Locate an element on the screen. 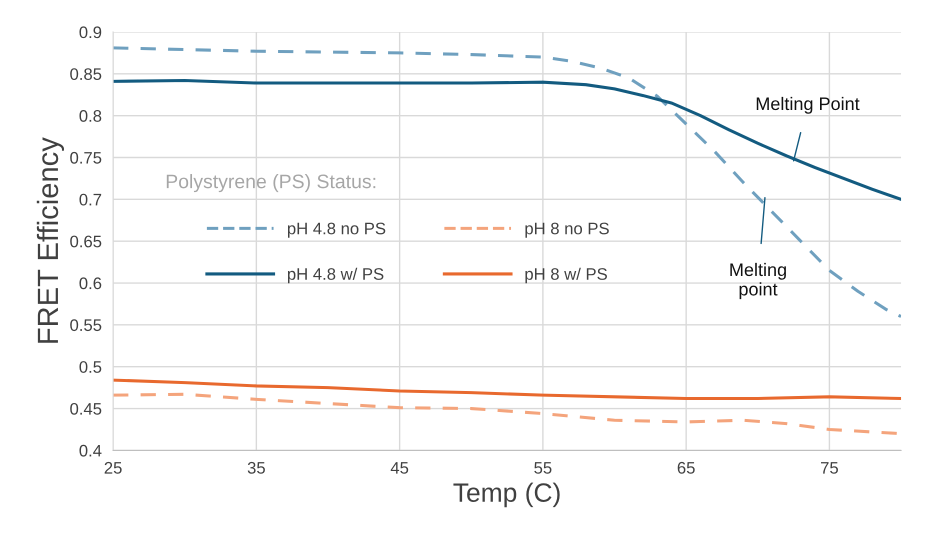 The height and width of the screenshot is (533, 927). y-tick-label: 0.65 is located at coordinates (86, 242).